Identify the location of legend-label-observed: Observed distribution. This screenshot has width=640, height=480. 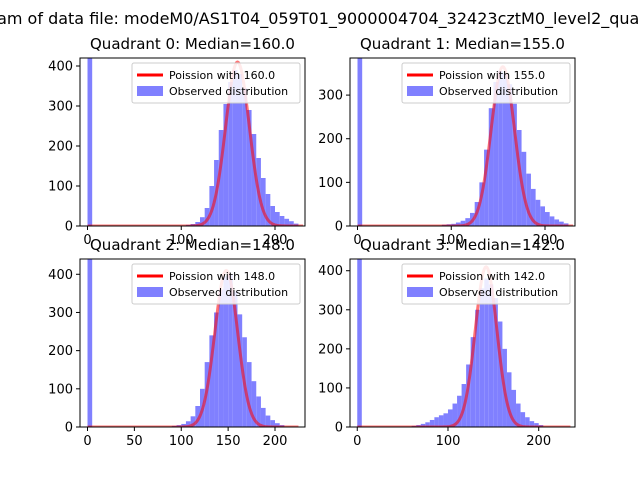
(228, 292).